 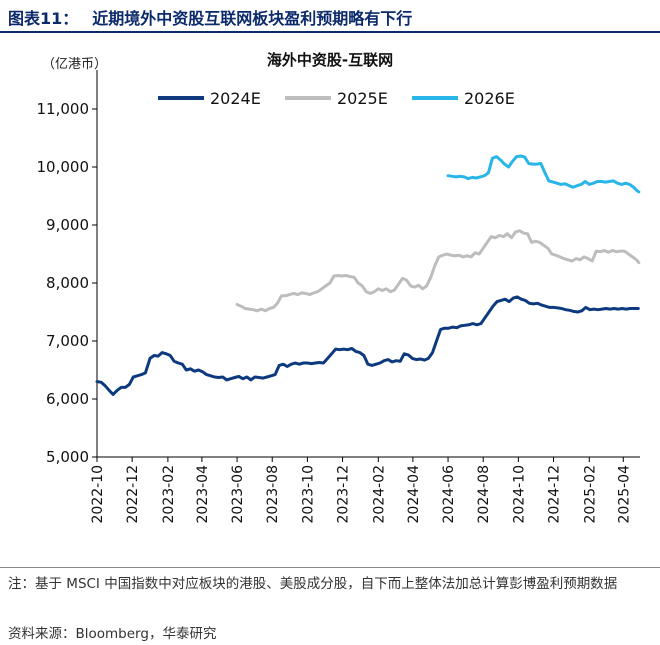 What do you see at coordinates (414, 494) in the screenshot?
I see `x-tick-label: 2024-04` at bounding box center [414, 494].